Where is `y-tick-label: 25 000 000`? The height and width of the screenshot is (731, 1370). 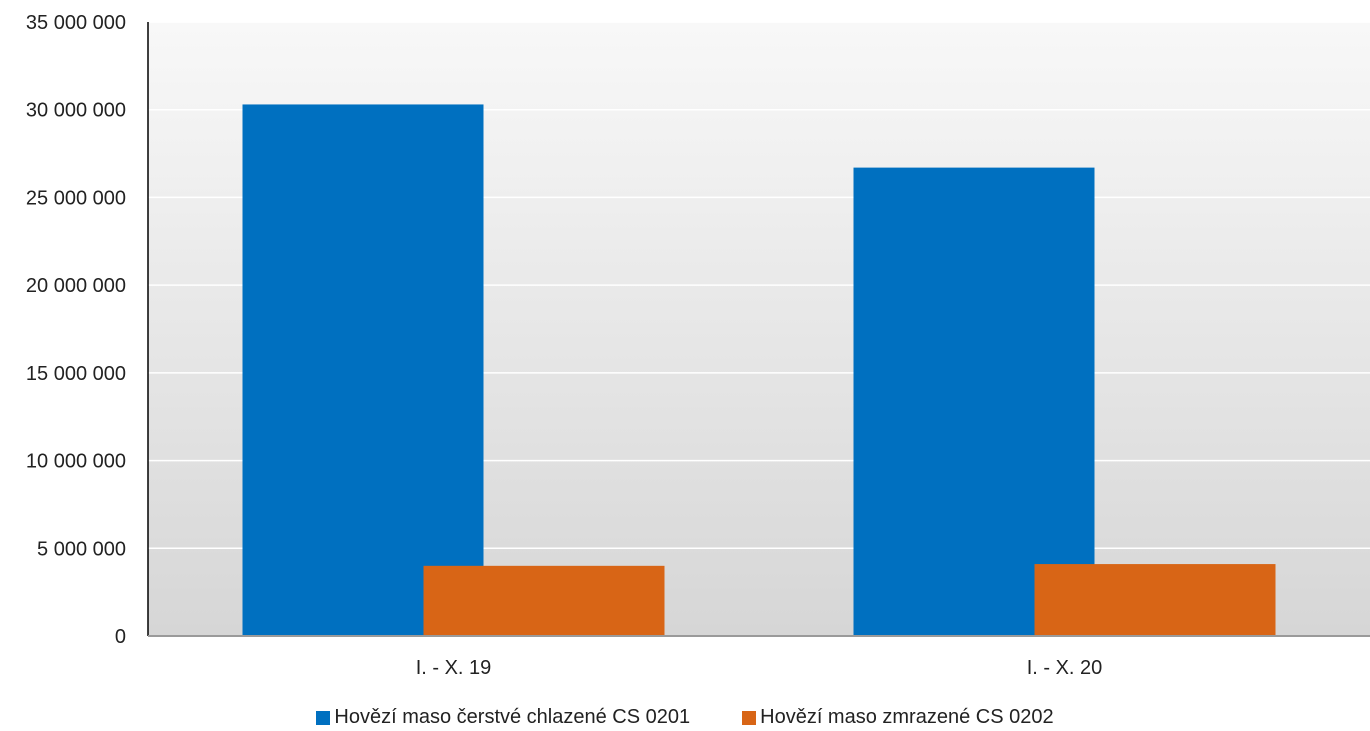 y-tick-label: 25 000 000 is located at coordinates (76, 198).